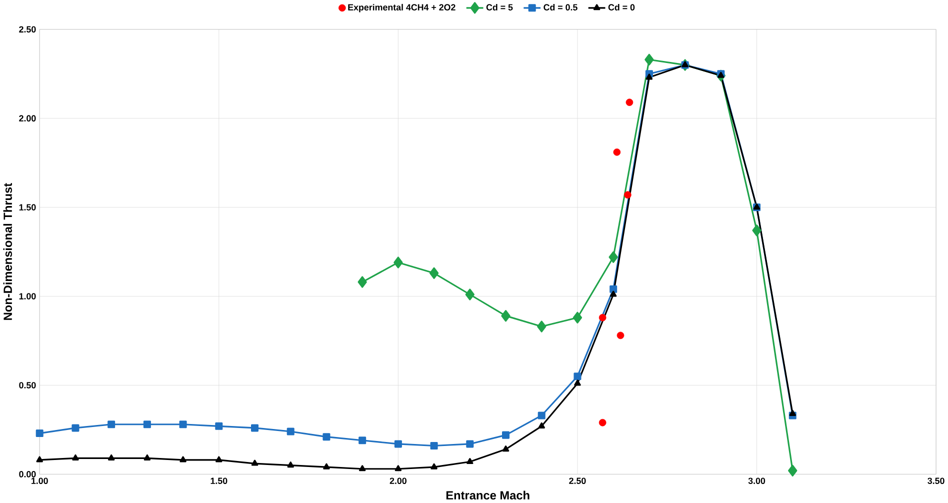 Image resolution: width=948 pixels, height=503 pixels. What do you see at coordinates (219, 481) in the screenshot?
I see `x-tick-label: 1.50` at bounding box center [219, 481].